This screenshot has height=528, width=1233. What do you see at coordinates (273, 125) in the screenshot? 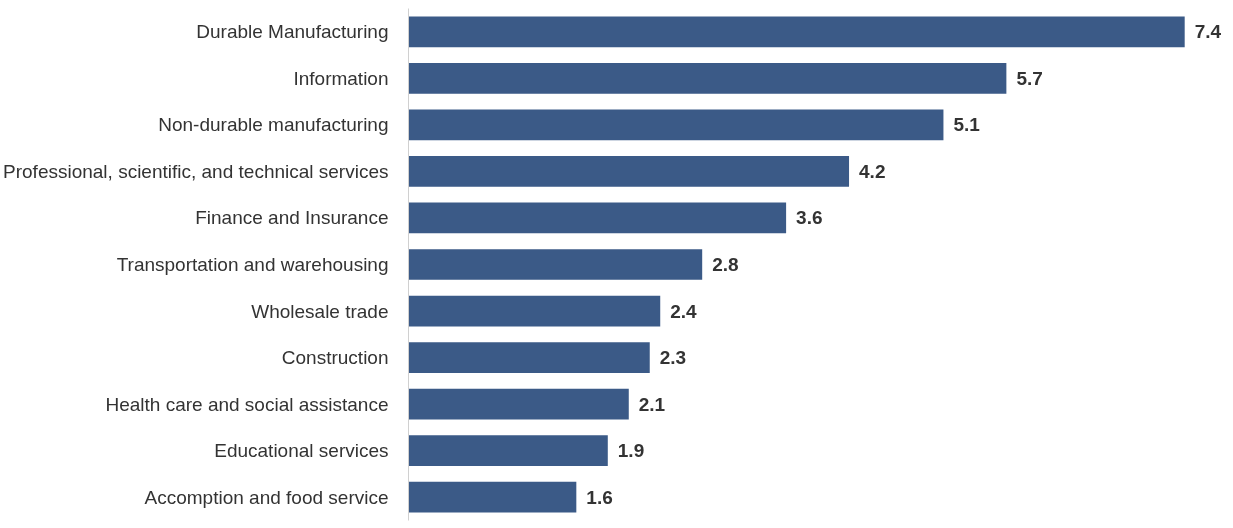
I see `y-tick-label: Non-durable manufacturing` at bounding box center [273, 125].